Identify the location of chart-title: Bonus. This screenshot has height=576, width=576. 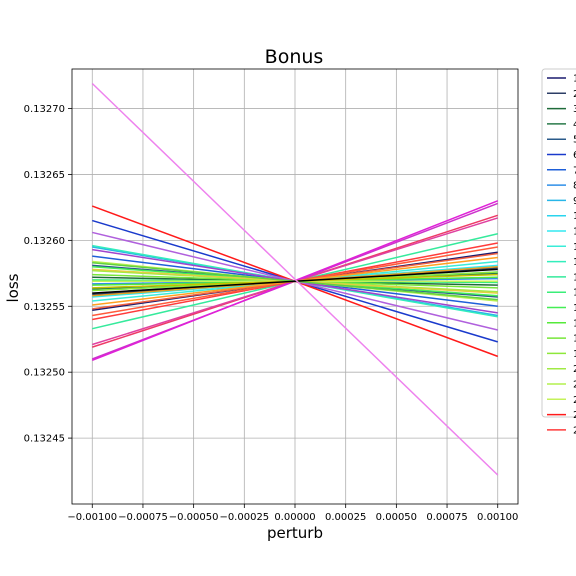
(294, 57).